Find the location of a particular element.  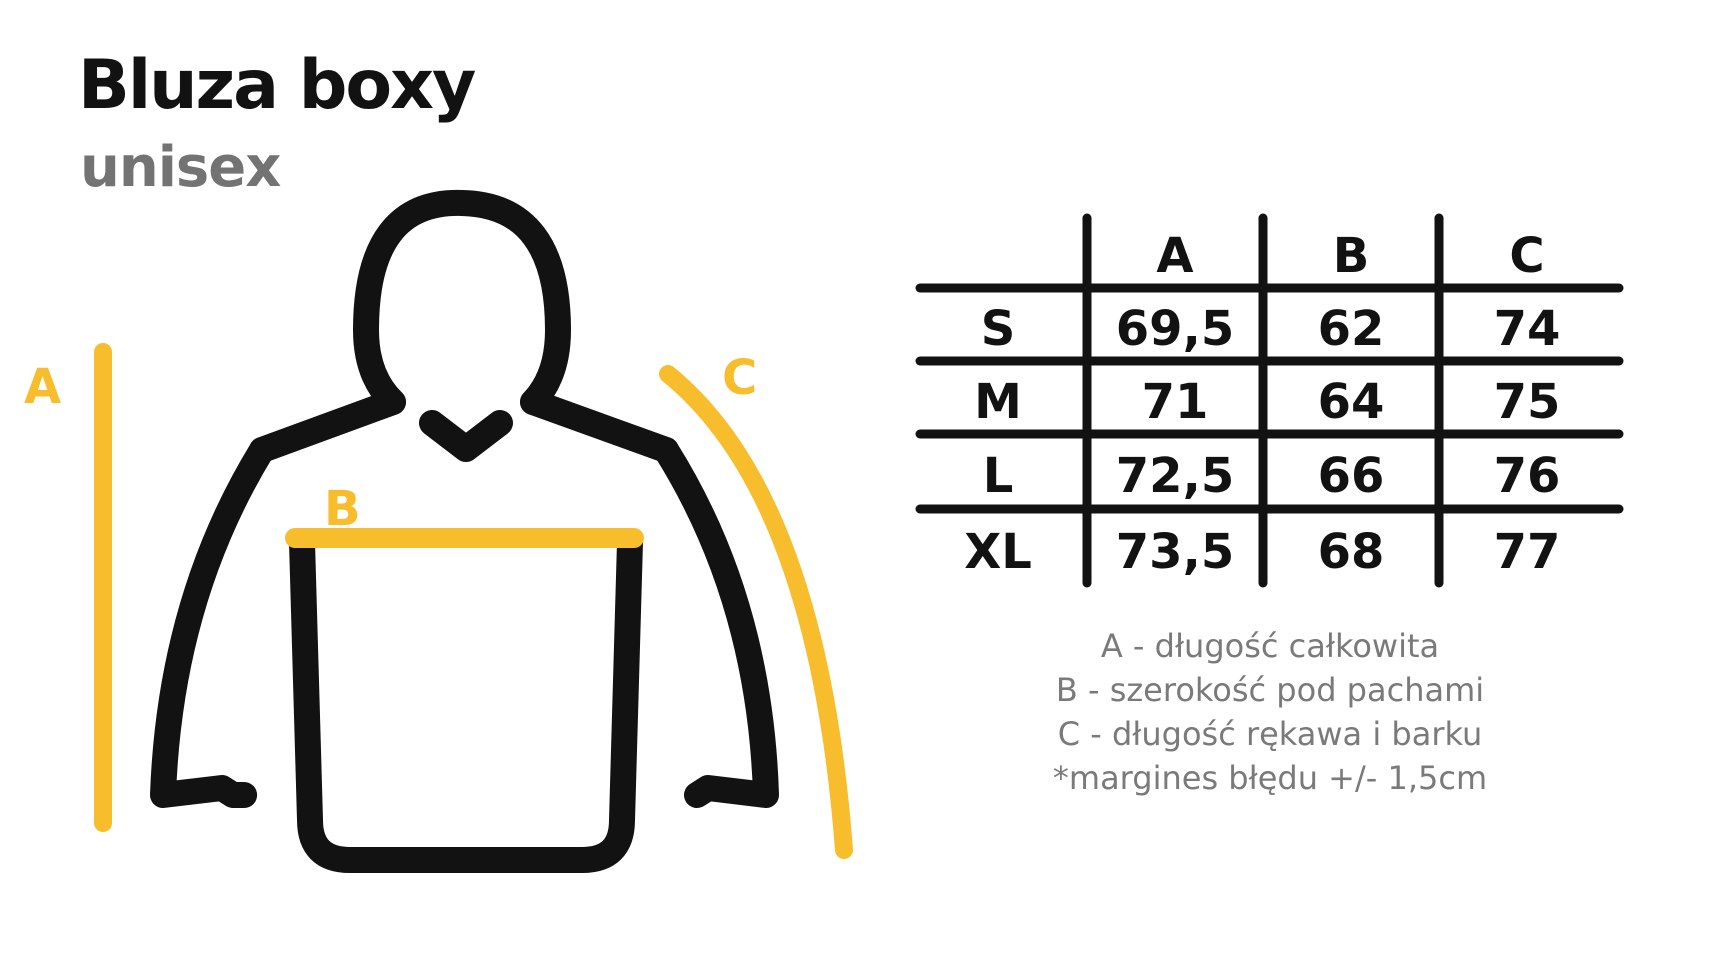

table-cell: 77 is located at coordinates (1527, 552).